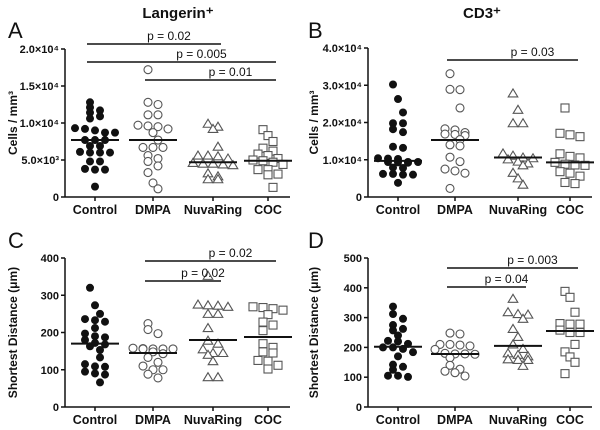  What do you see at coordinates (316, 240) in the screenshot?
I see `panel-letter: D` at bounding box center [316, 240].